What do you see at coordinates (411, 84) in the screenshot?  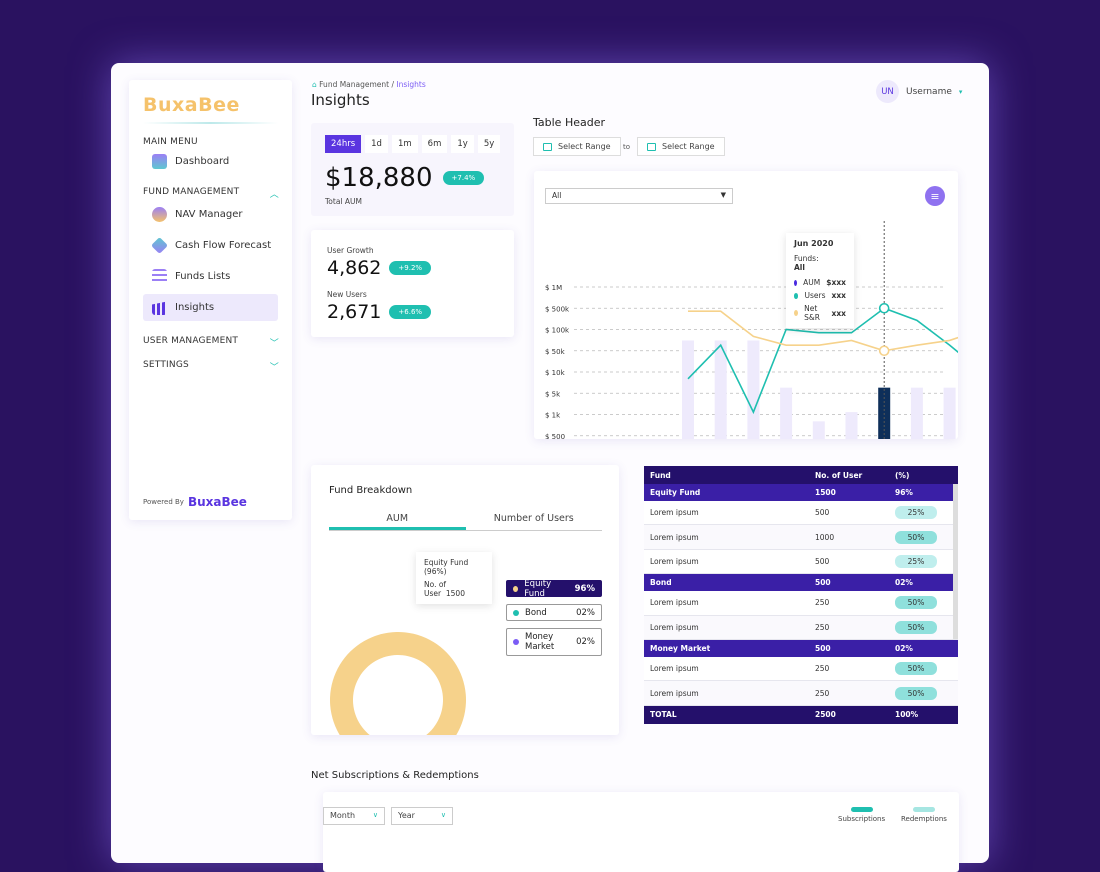 I see `breadcrumb-current: Insights` at bounding box center [411, 84].